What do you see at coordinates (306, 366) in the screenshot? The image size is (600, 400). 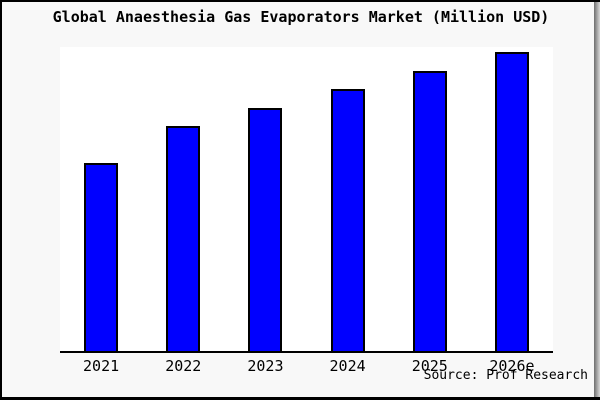 I see `x-axis-labels: 2021 2022 2023 2024 2025 2026e` at bounding box center [306, 366].